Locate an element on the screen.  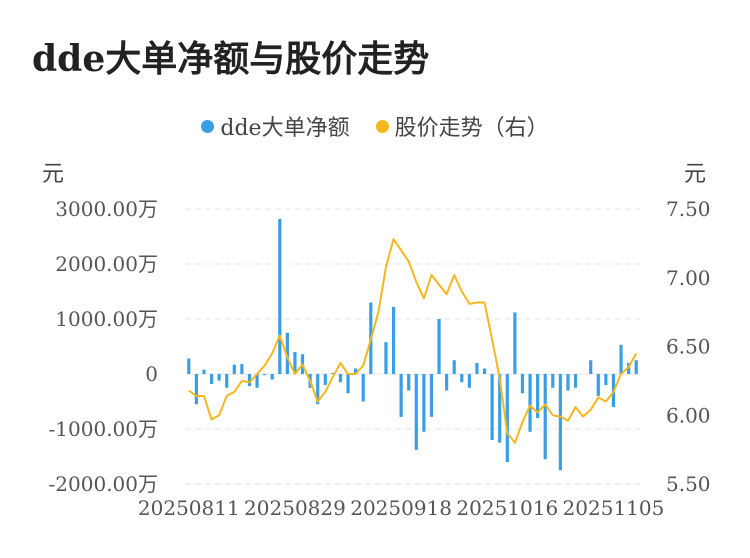
legend-item-price: 股价走势（右） is located at coordinates (462, 126).